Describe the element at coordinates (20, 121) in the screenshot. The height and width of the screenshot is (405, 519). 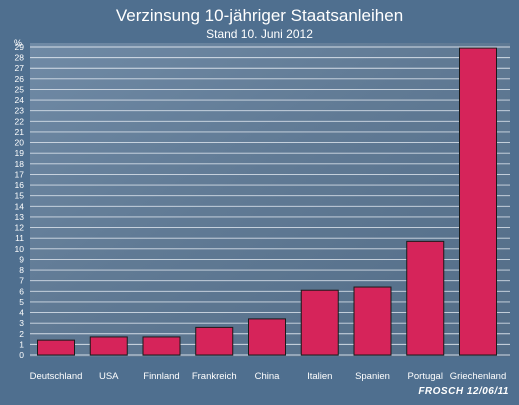
I see `y-tick-label: 22` at that location.